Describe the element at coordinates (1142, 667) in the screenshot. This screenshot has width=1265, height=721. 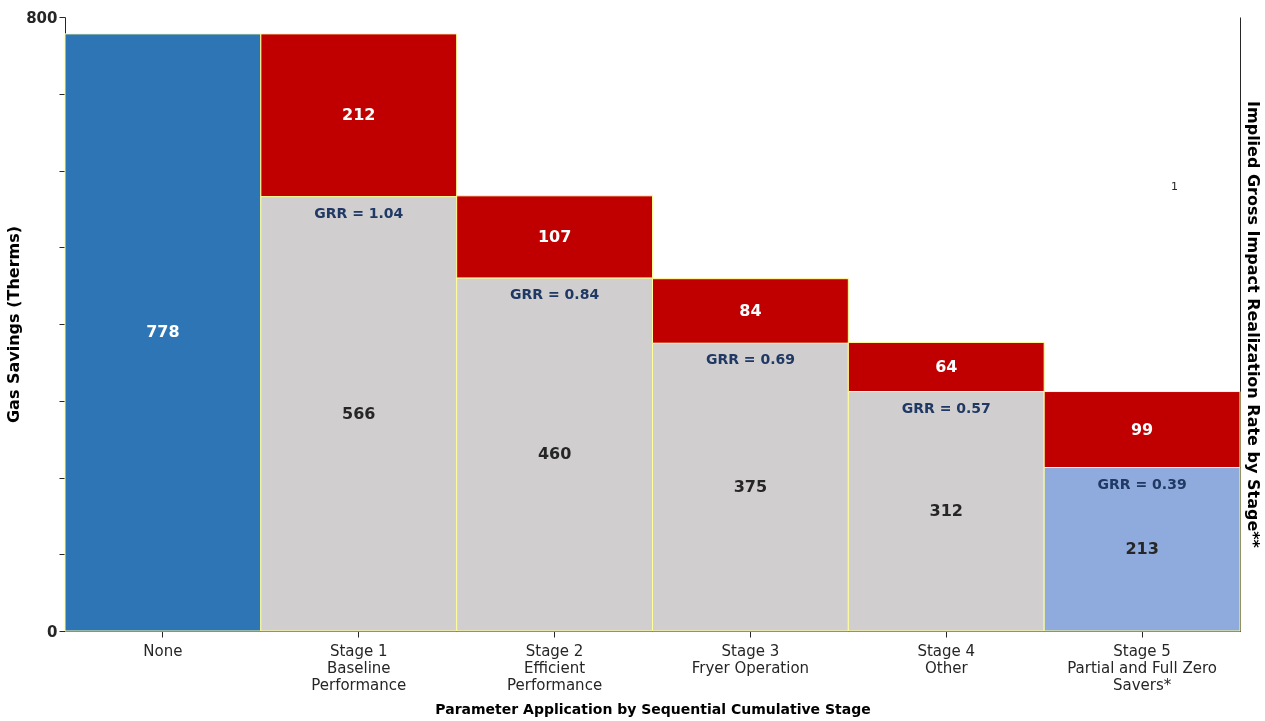
I see `x-tick-label: Stage 5 Partial and Full Zero Savers*` at that location.